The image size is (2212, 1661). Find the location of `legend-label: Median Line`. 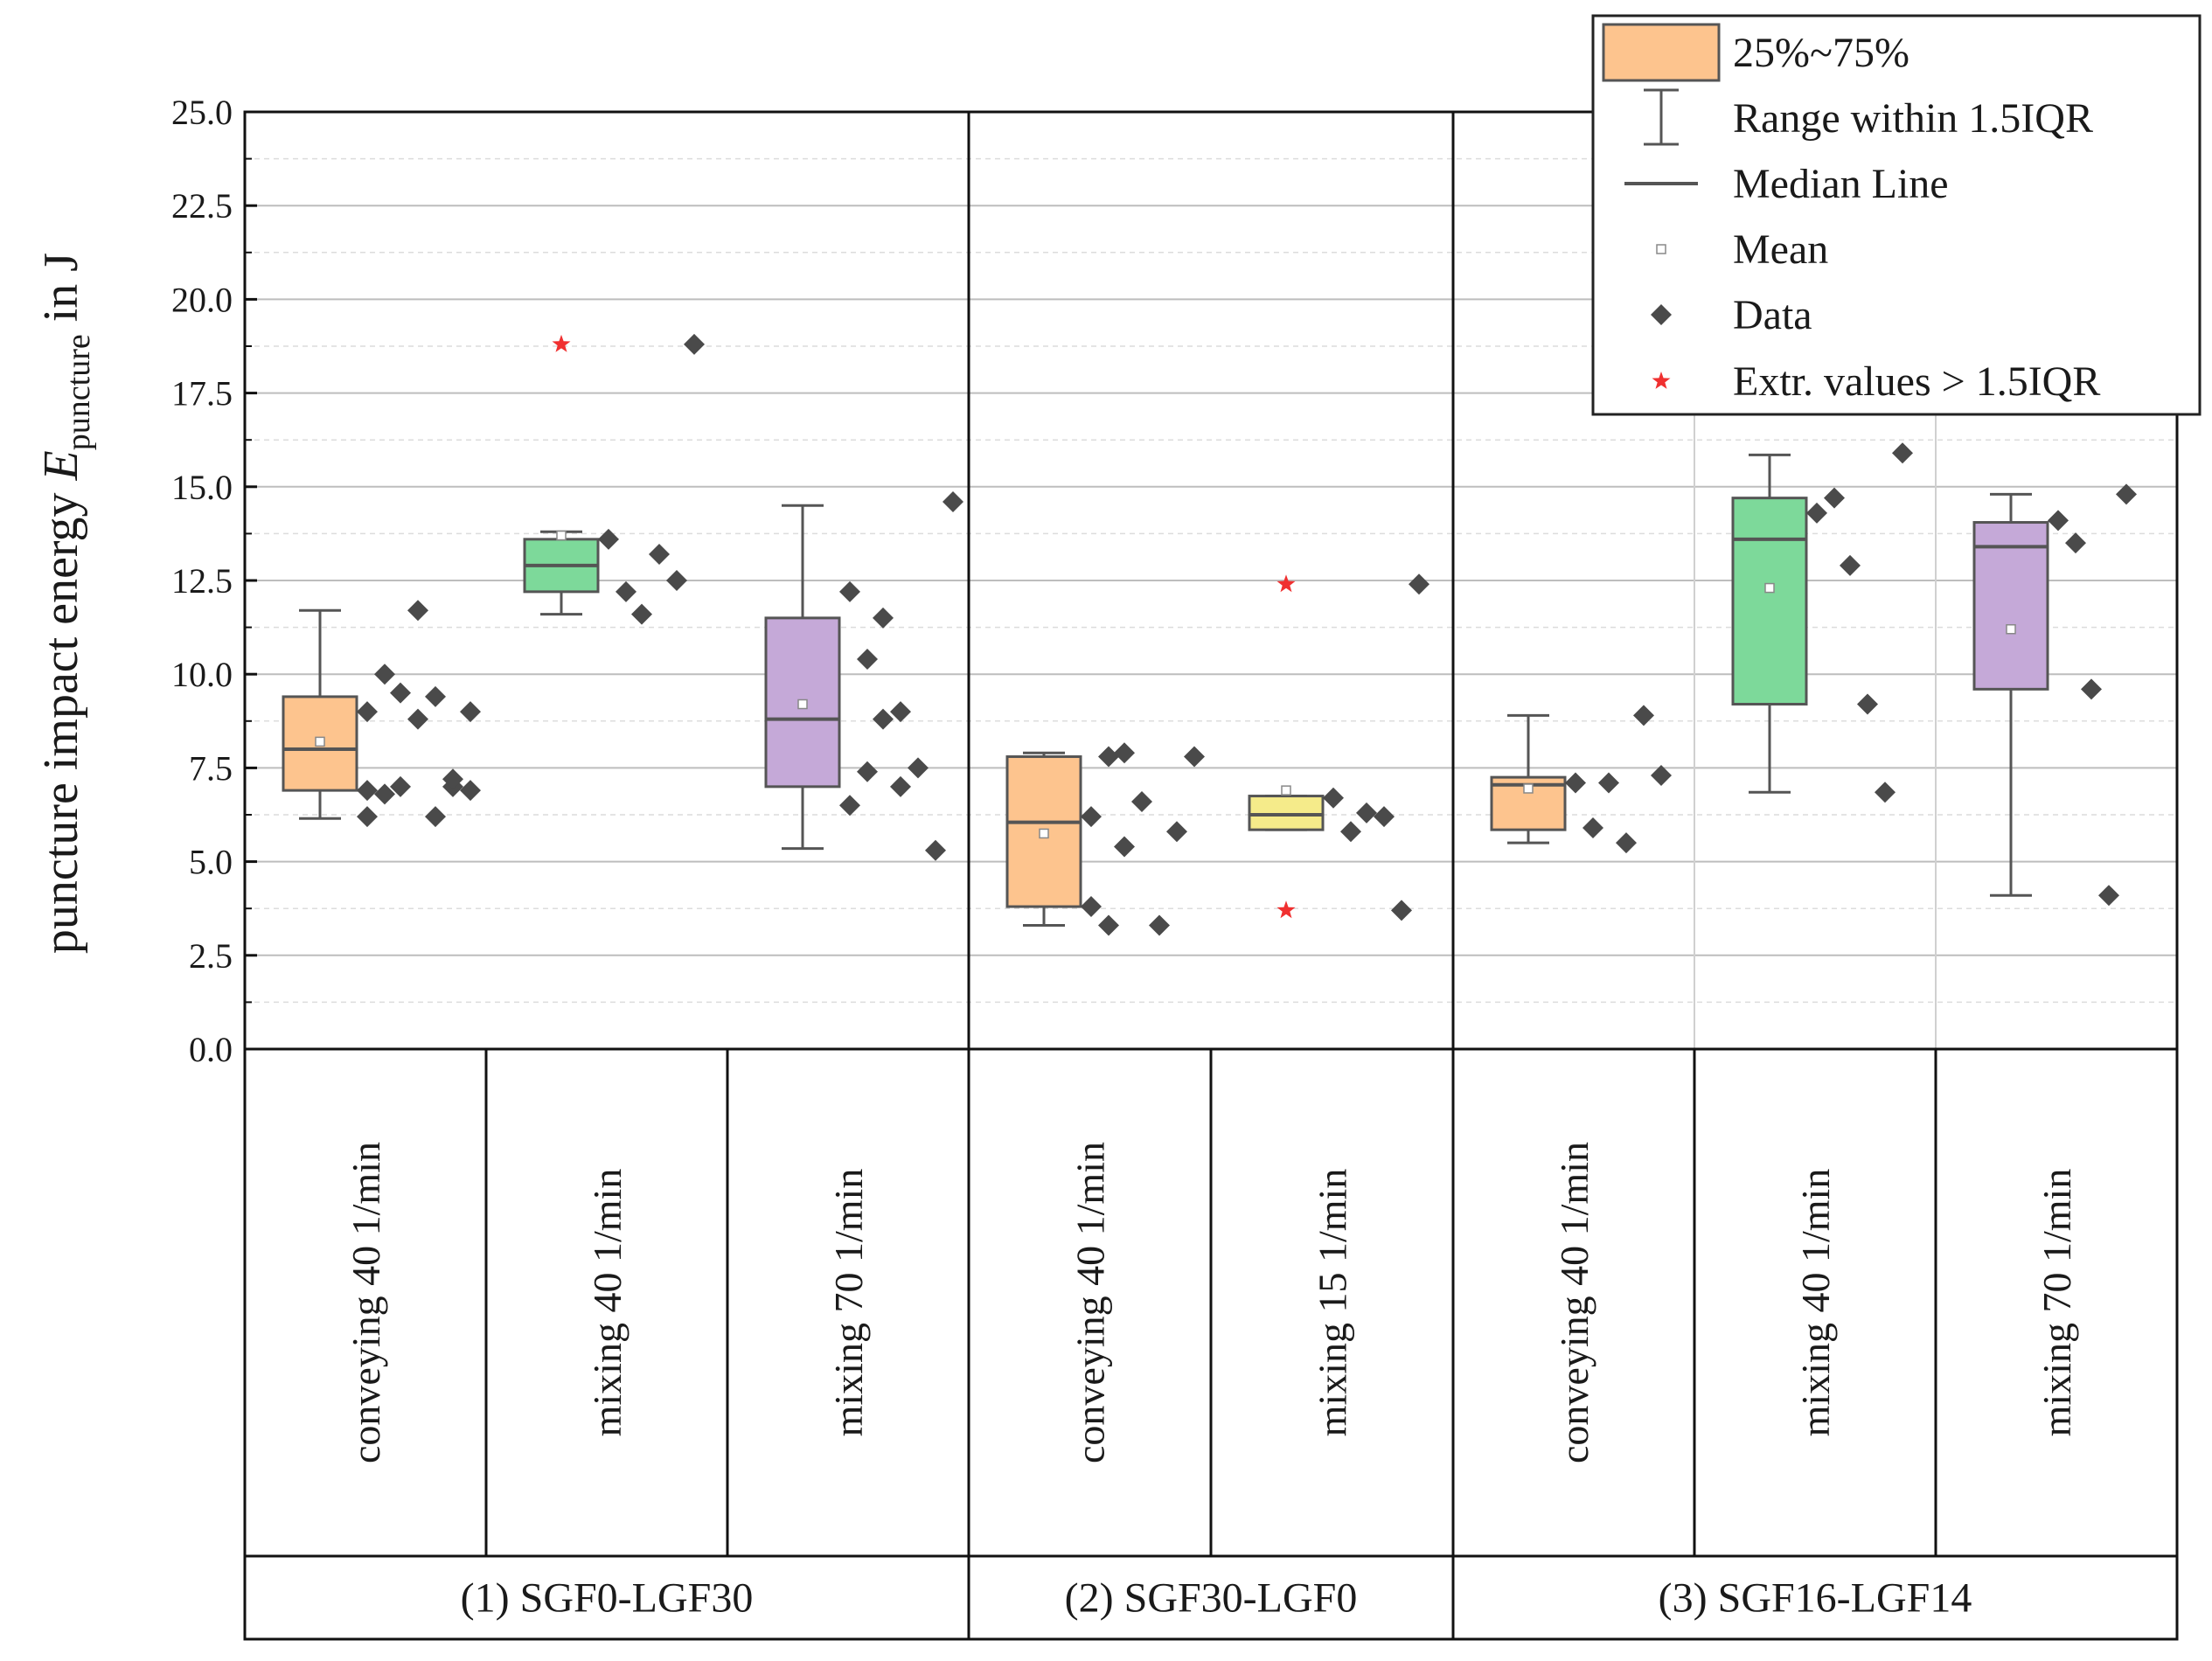

legend-label: Median Line is located at coordinates (1841, 184).